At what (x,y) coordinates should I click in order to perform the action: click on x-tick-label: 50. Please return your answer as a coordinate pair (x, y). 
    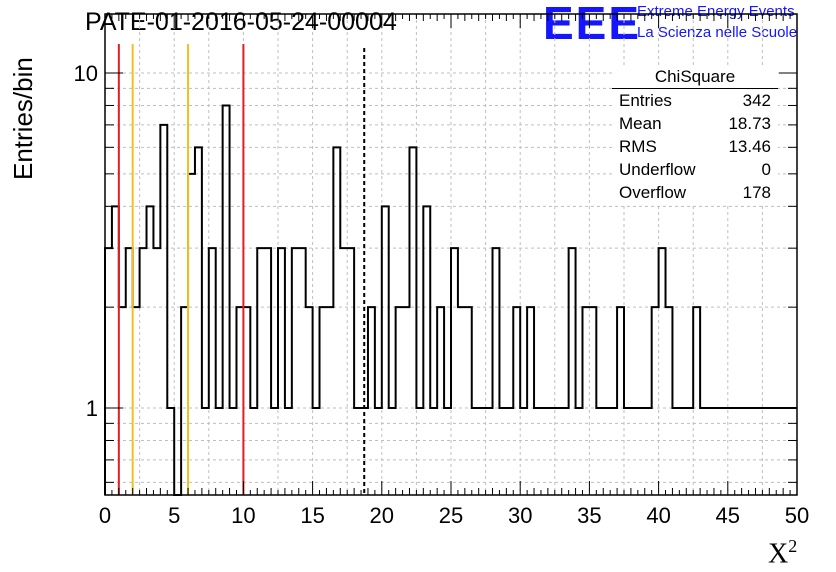
    Looking at the image, I should click on (797, 515).